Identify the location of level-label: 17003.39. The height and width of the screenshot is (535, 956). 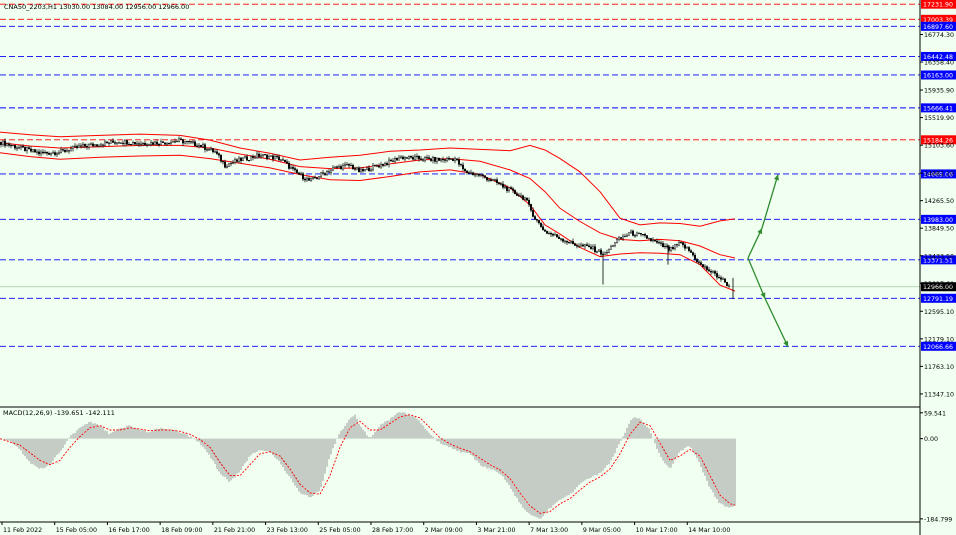
(938, 20).